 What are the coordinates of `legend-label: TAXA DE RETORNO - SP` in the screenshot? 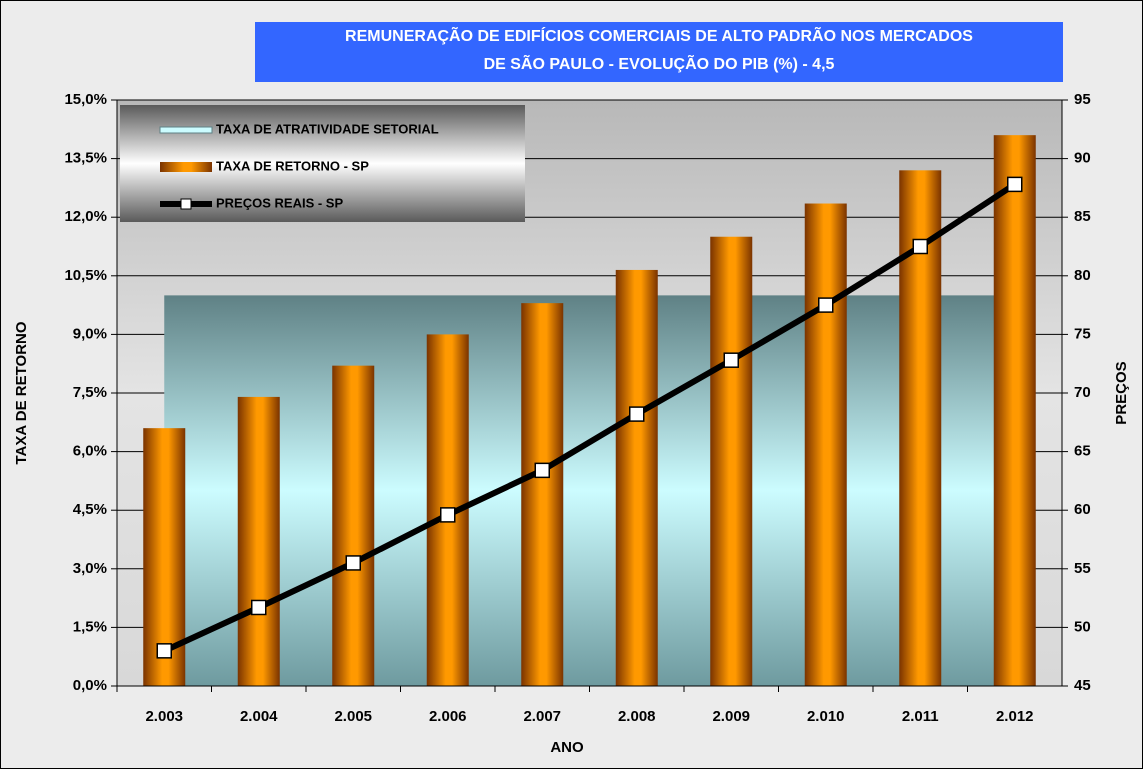 It's located at (292, 165).